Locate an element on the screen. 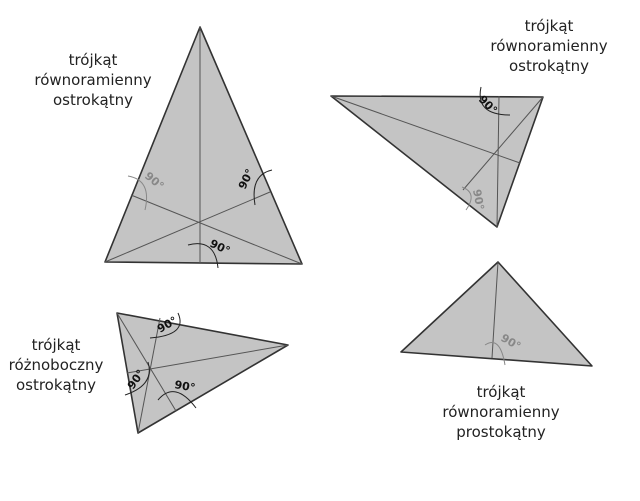 This screenshot has width=640, height=501. triangle-3: 90° 90° 90° is located at coordinates (202, 373).